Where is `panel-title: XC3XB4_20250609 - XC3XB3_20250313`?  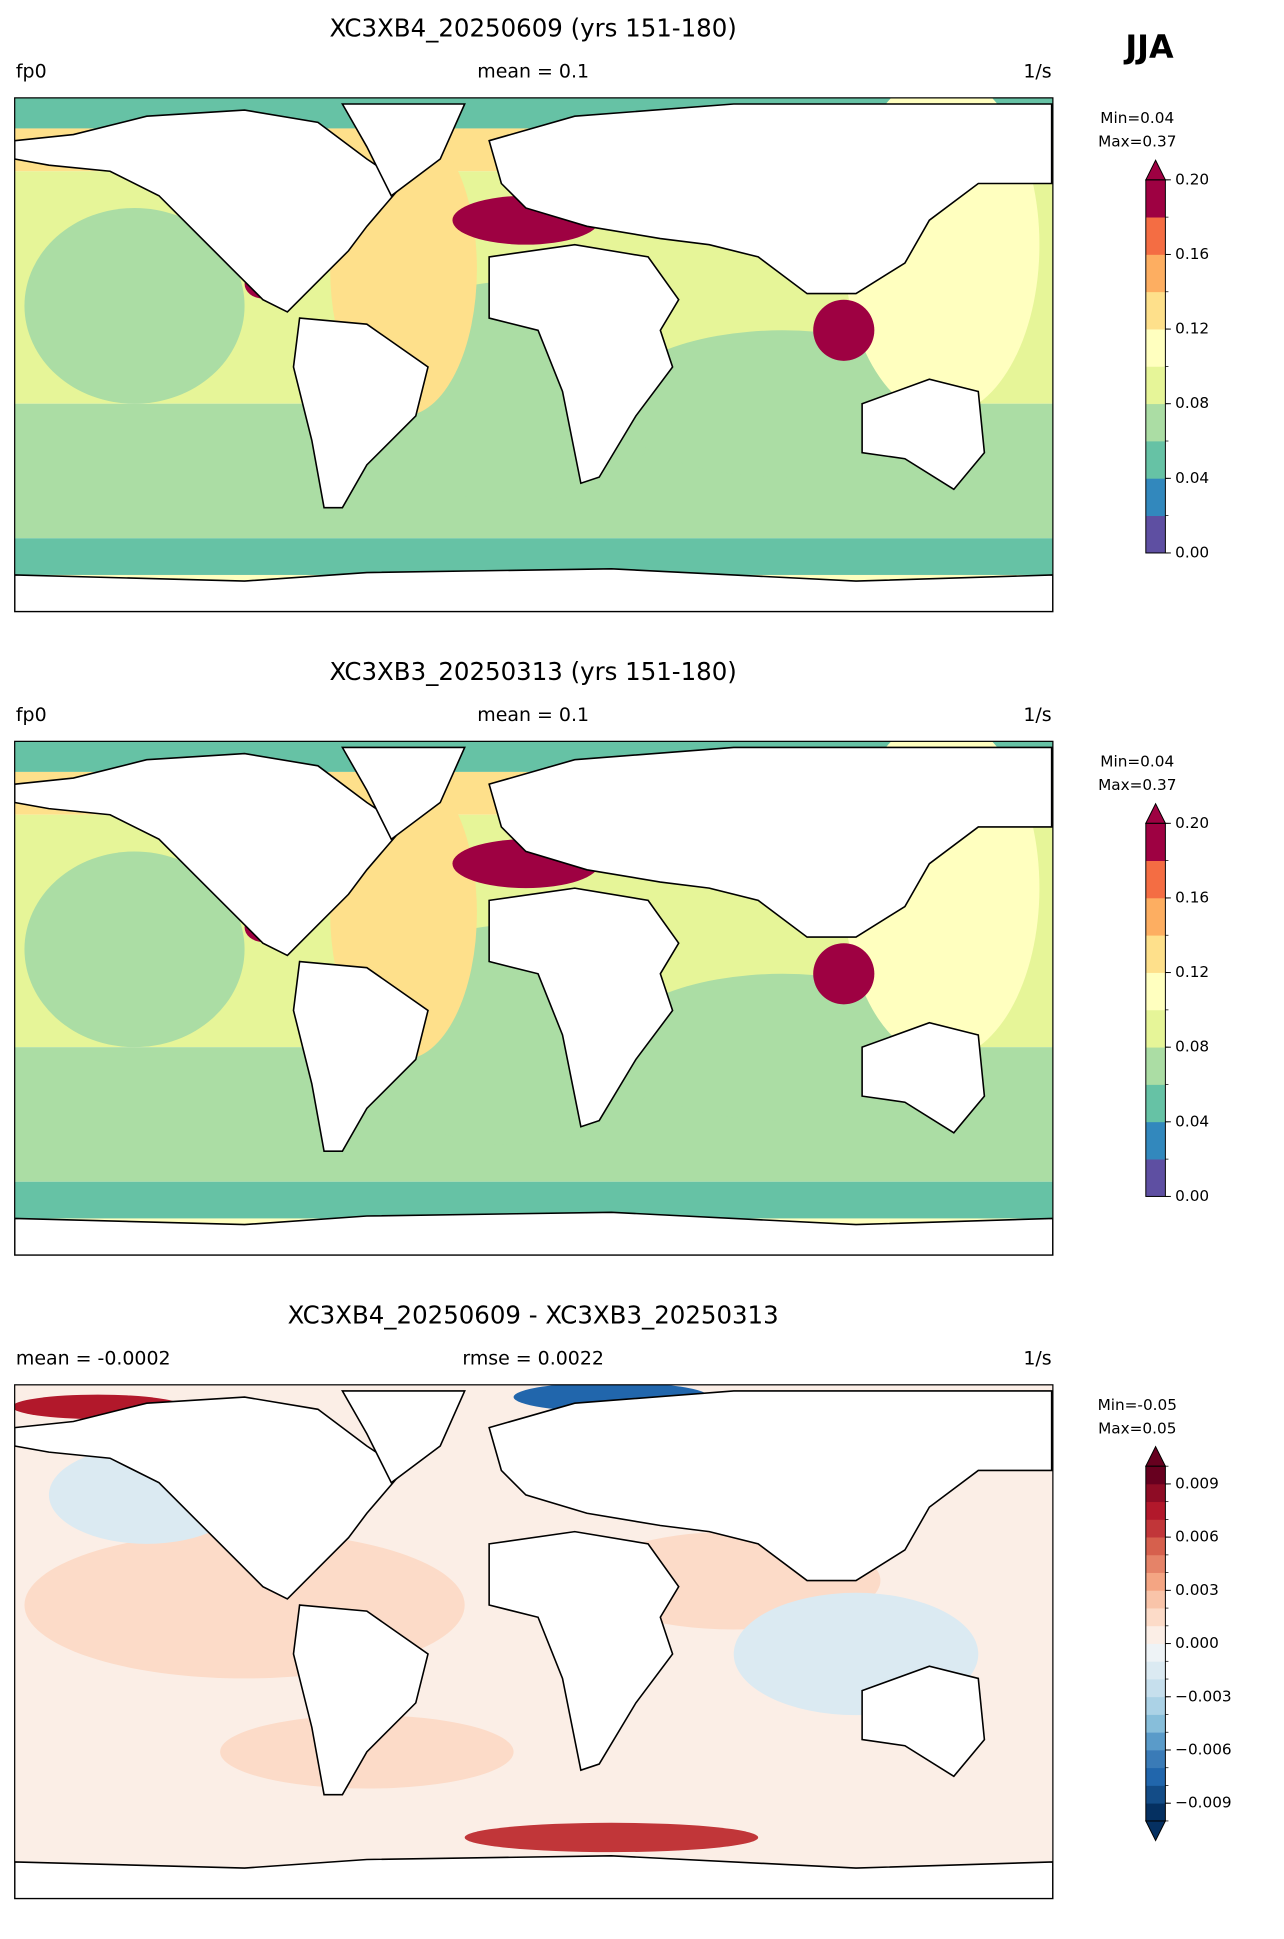
panel-title: XC3XB4_20250609 - XC3XB3_20250313 is located at coordinates (533, 1314).